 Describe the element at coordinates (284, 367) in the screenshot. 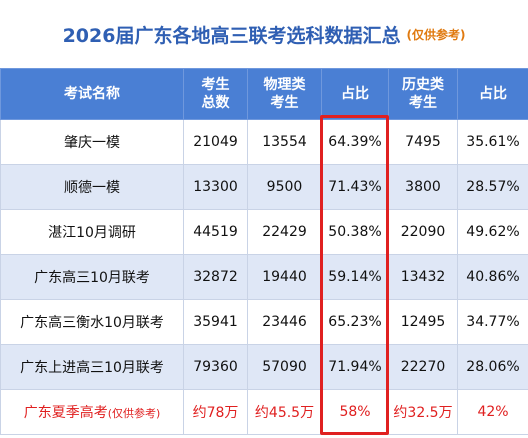

I see `cell: 57090` at that location.